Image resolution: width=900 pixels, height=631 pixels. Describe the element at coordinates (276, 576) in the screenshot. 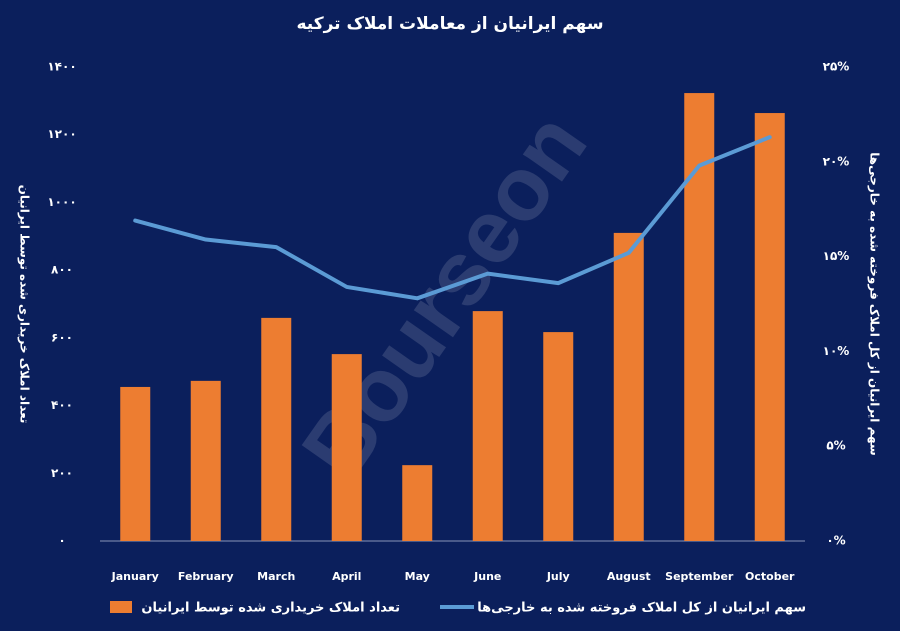

I see `x-tick-label: March` at that location.